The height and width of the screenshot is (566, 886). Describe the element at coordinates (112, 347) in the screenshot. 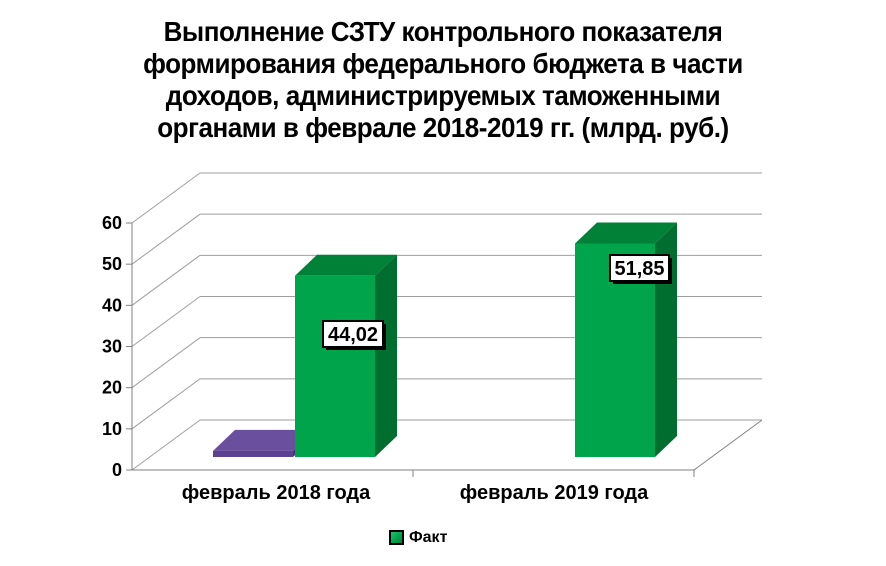

I see `y-tick-label-30: 30` at that location.